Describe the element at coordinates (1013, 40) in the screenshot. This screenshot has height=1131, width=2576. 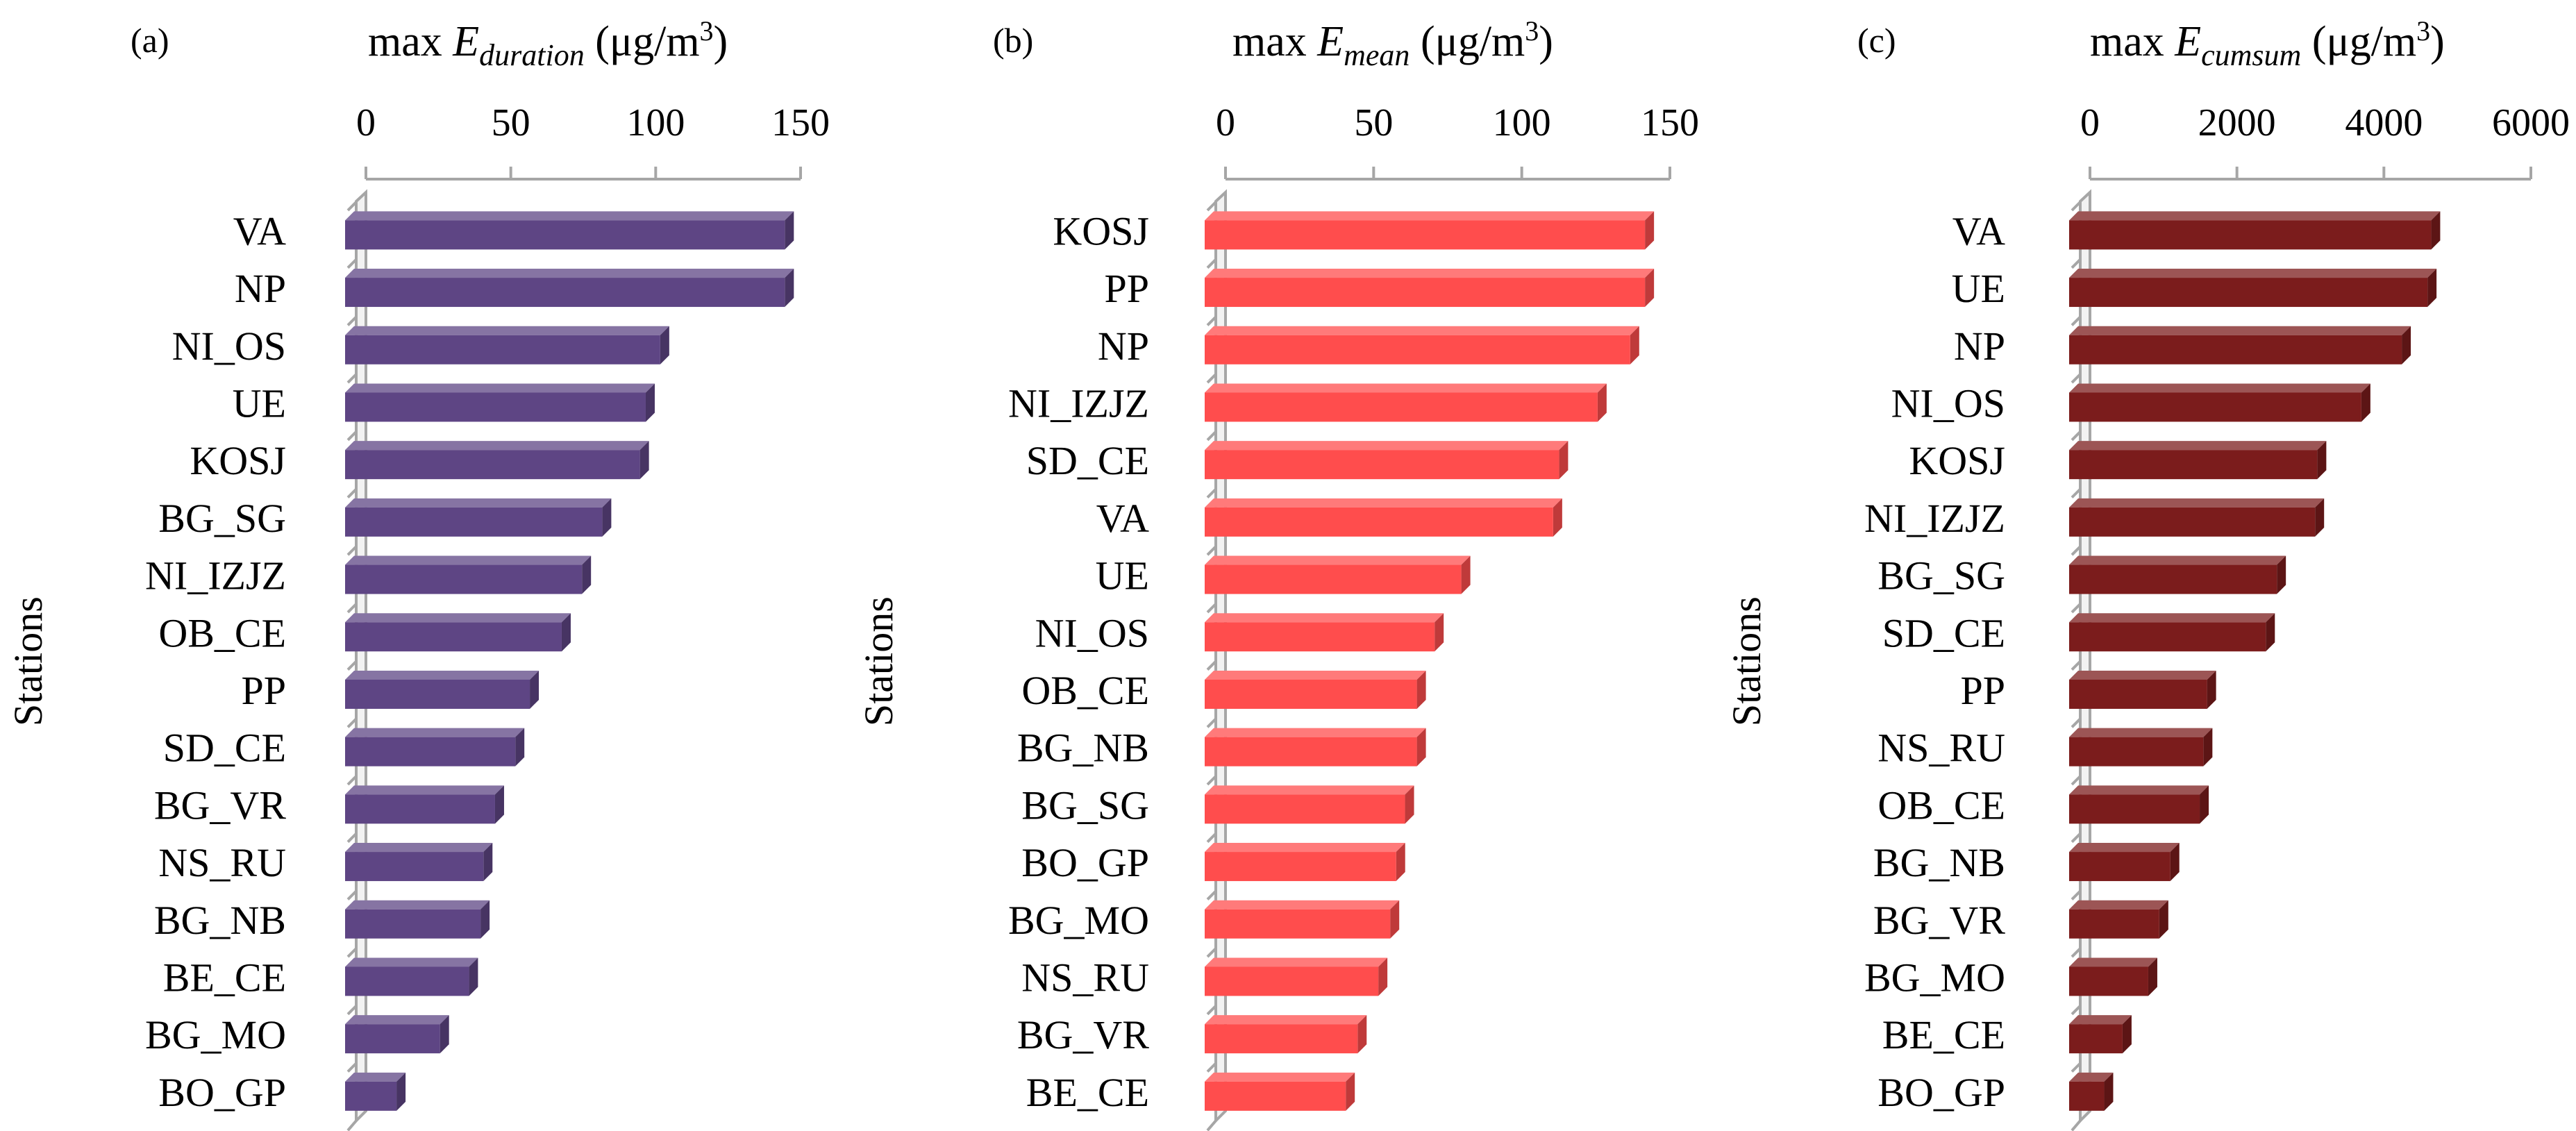
I see `panel-label: (b)` at that location.